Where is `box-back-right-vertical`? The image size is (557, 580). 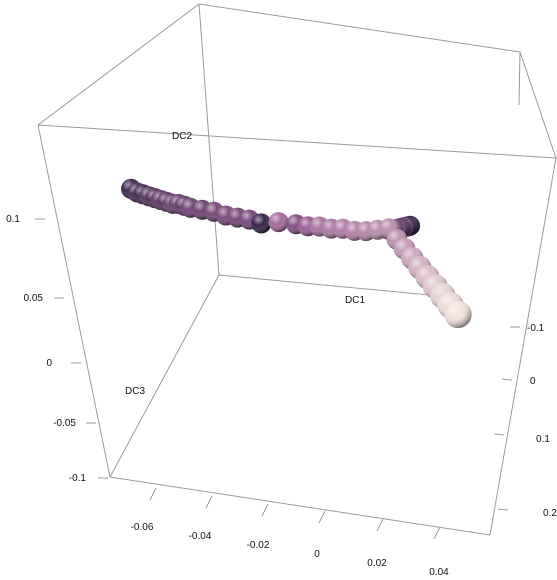 box-back-right-vertical is located at coordinates (519, 78).